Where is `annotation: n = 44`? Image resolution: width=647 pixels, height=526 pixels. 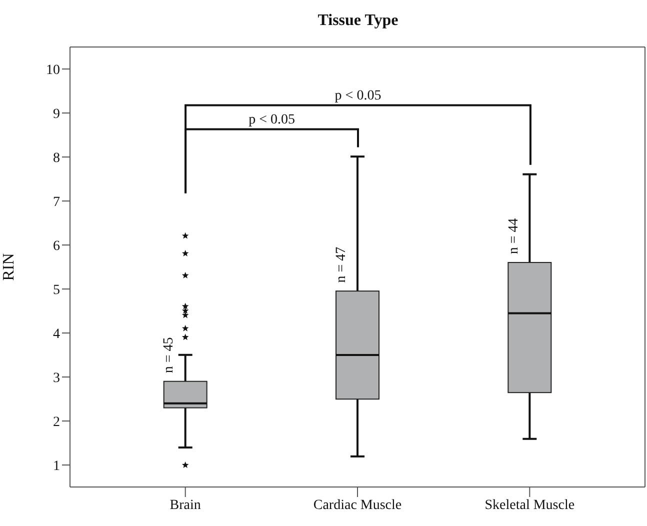 annotation: n = 44 is located at coordinates (514, 236).